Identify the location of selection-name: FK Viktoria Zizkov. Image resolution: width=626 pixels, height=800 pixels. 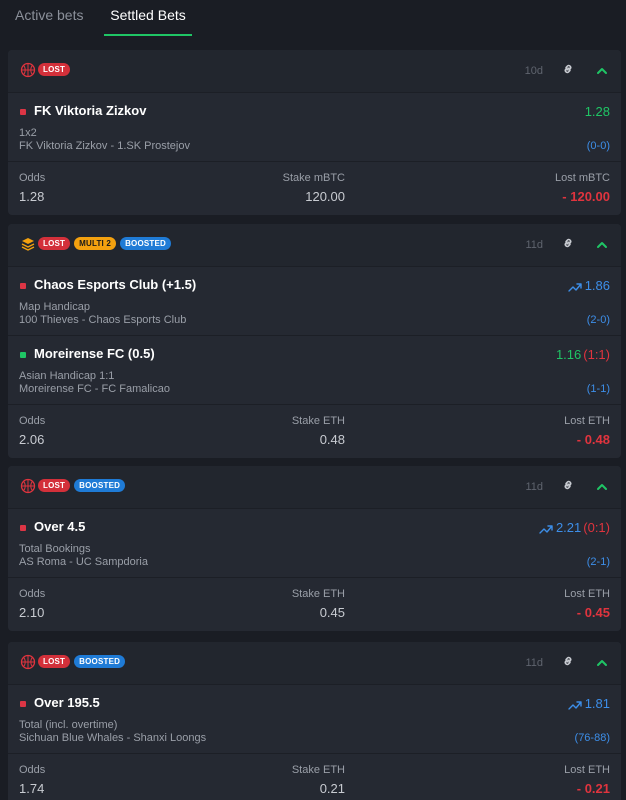
(90, 110).